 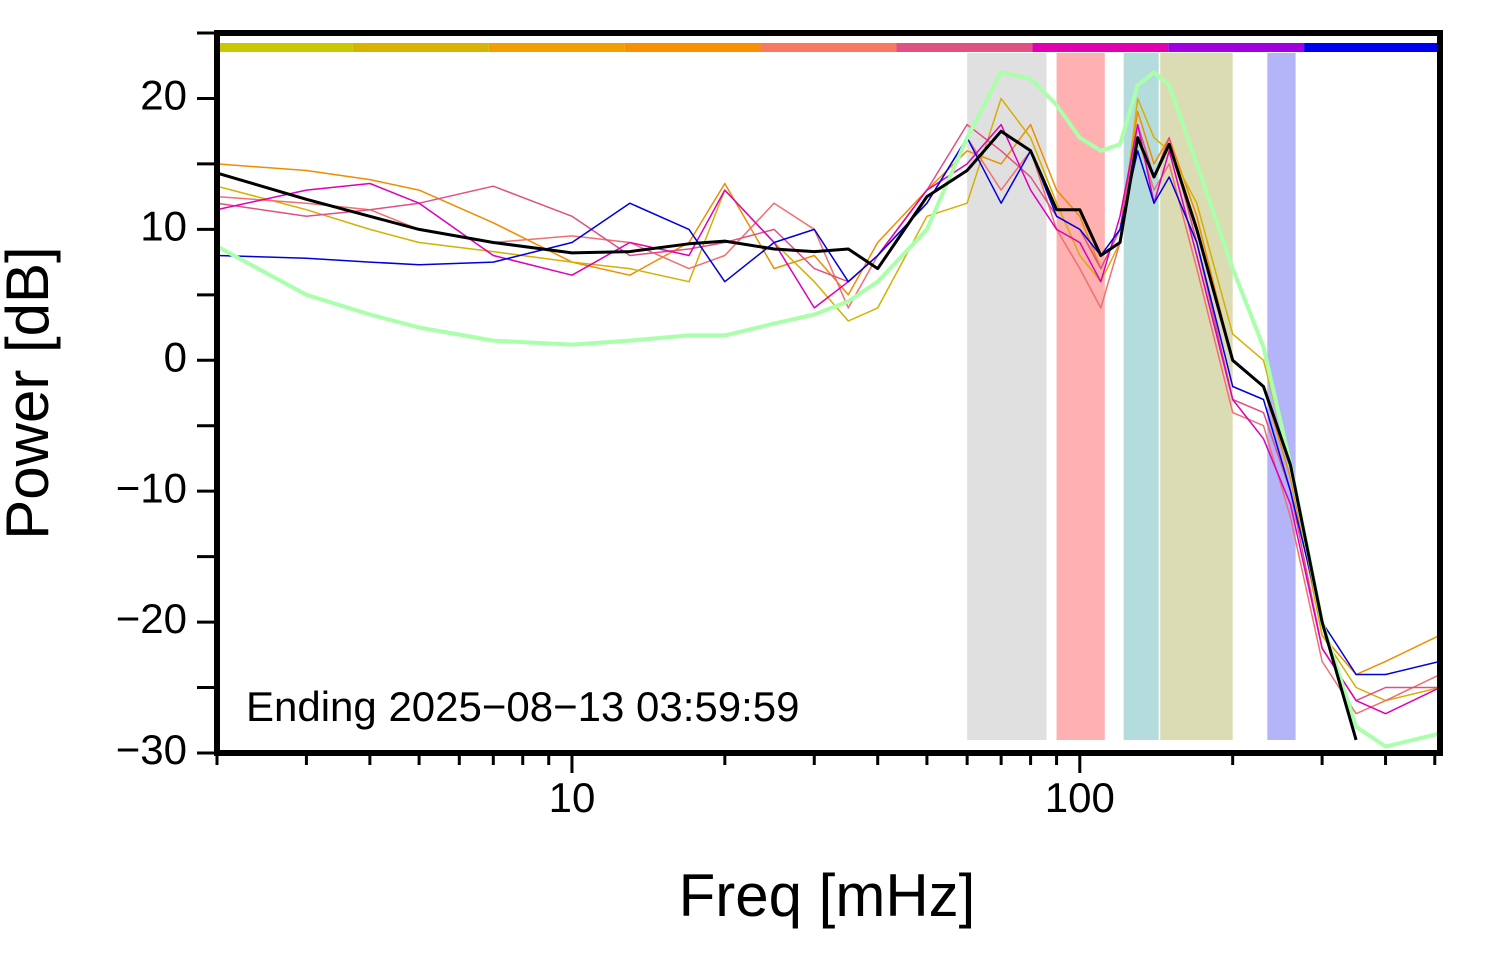 I want to click on y-tick-label: 20, so click(x=163, y=95).